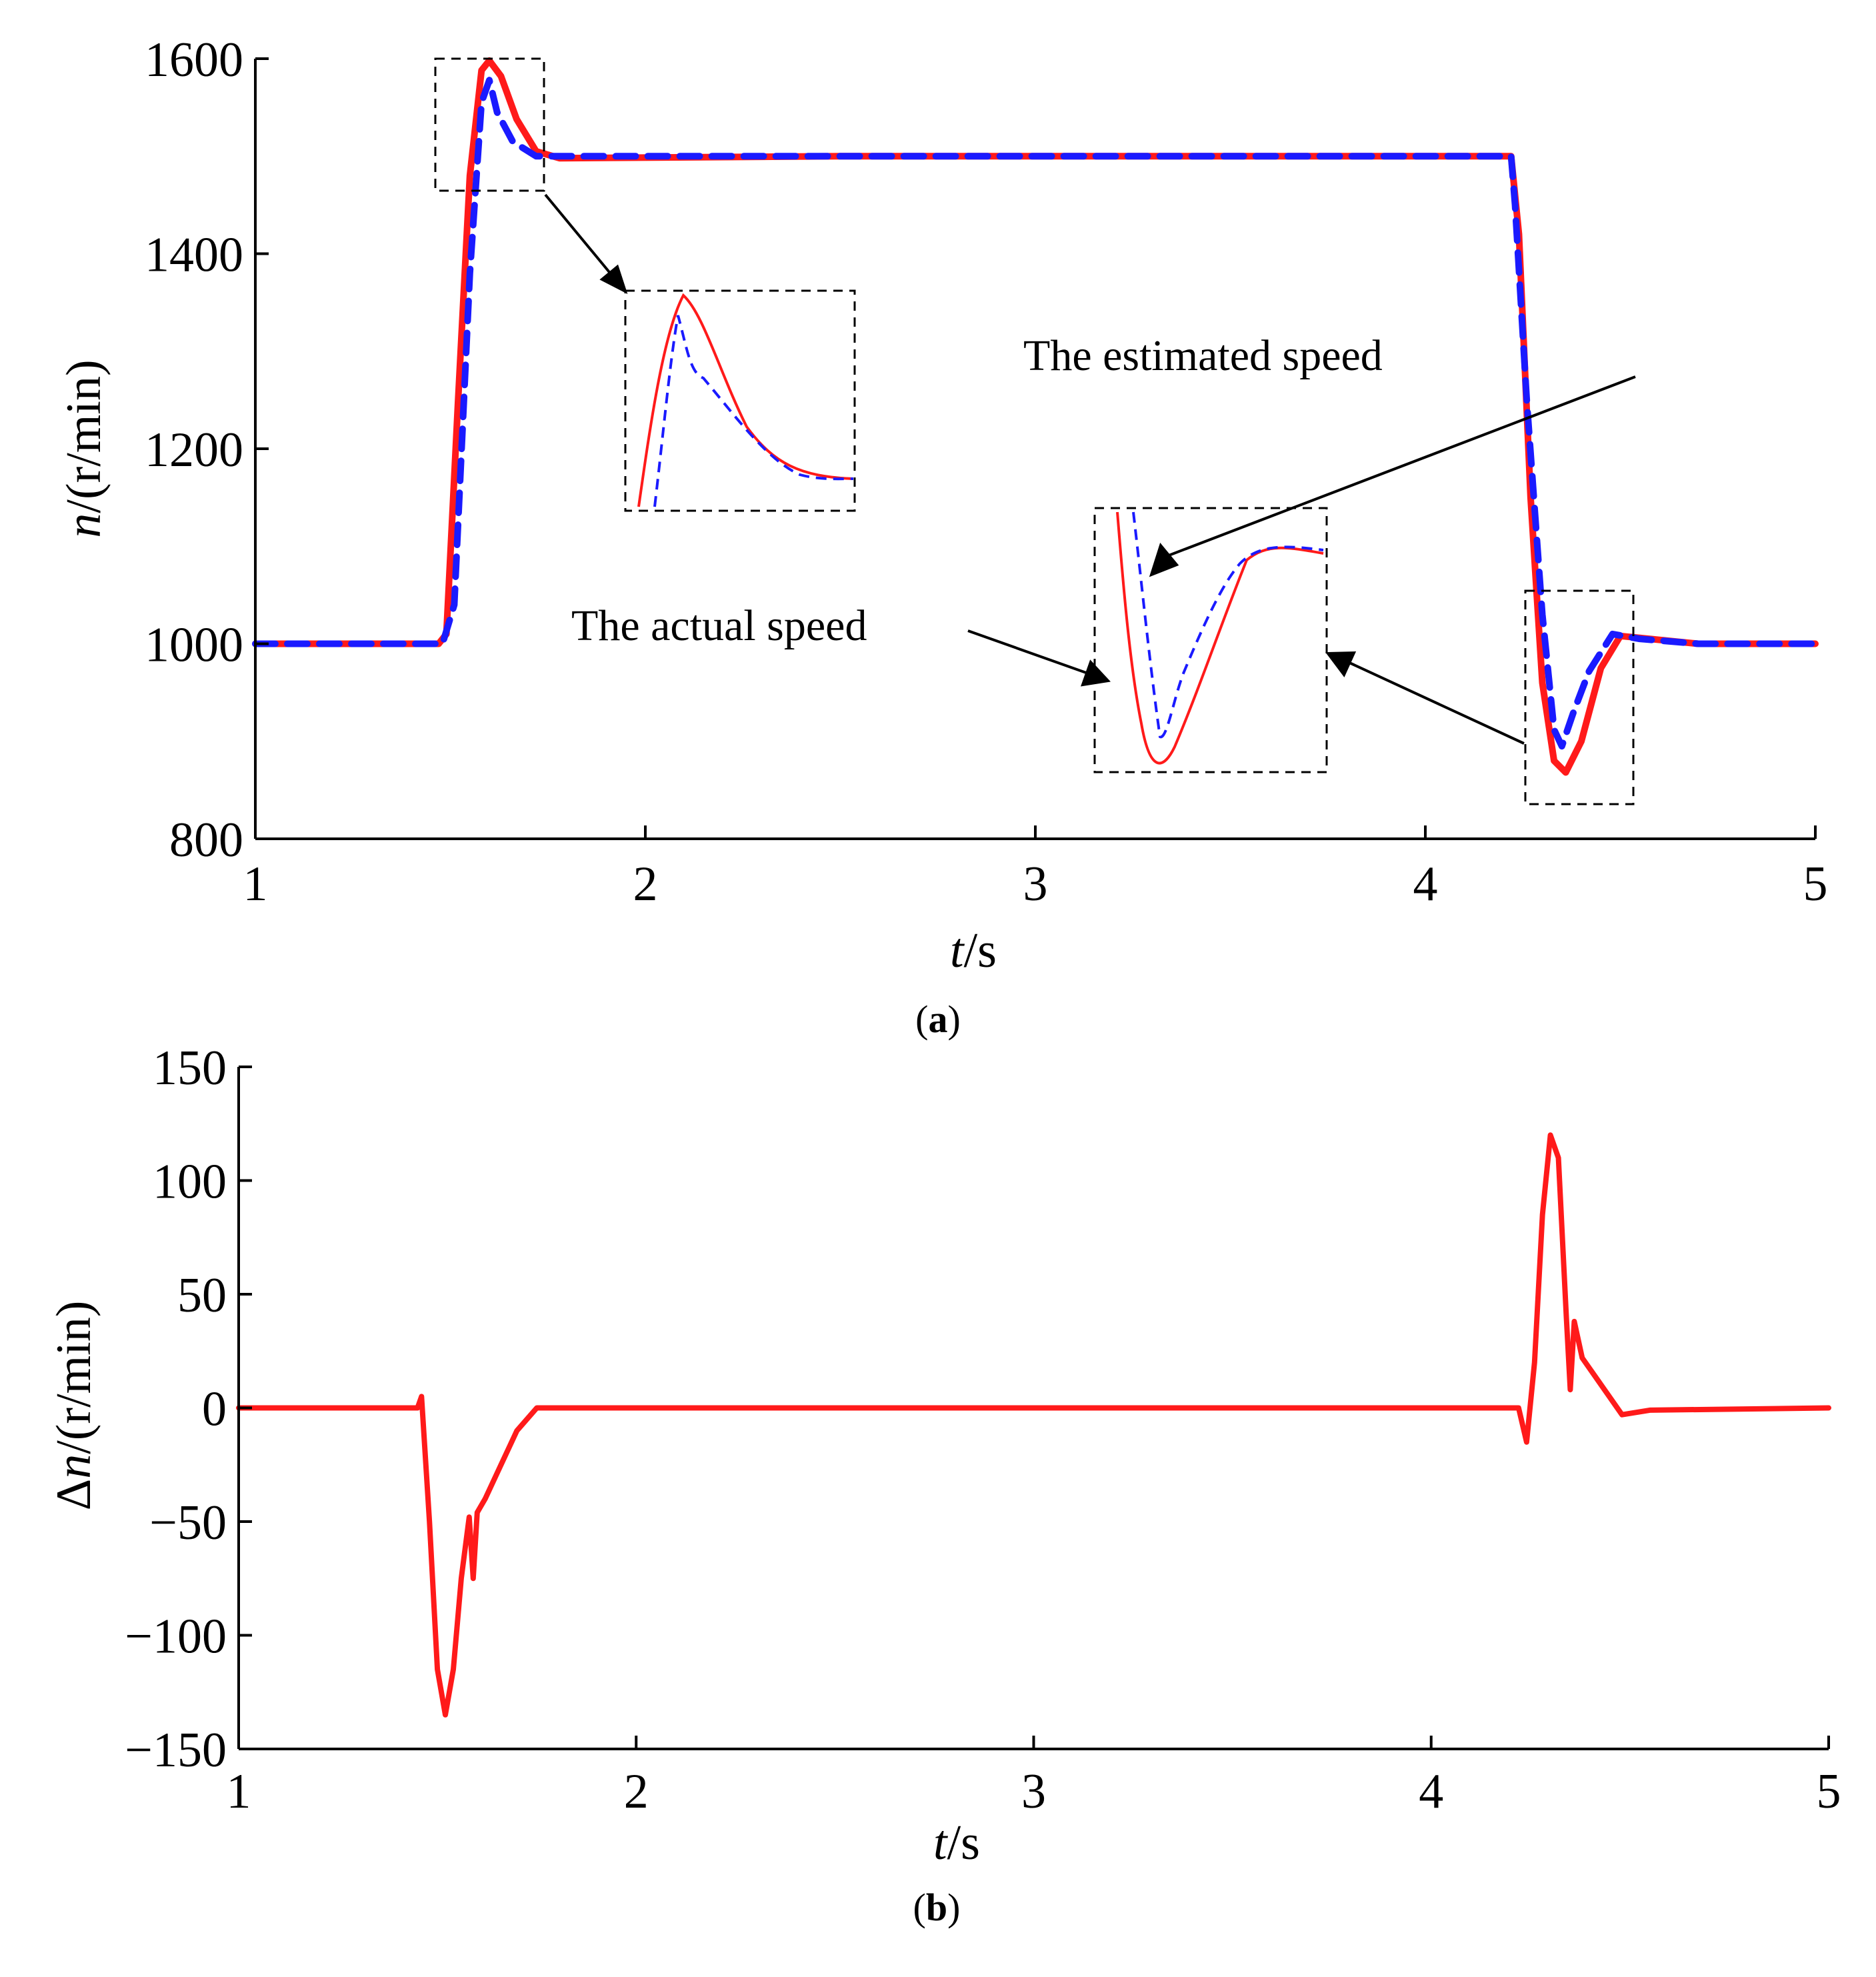  I want to click on inset-peak-estimated-curve, so click(753, 411).